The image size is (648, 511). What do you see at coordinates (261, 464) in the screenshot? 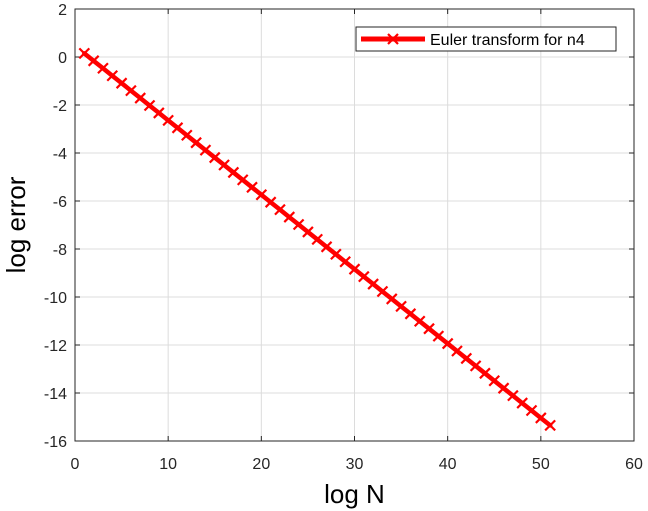
I see `x-tick-label: 20` at bounding box center [261, 464].